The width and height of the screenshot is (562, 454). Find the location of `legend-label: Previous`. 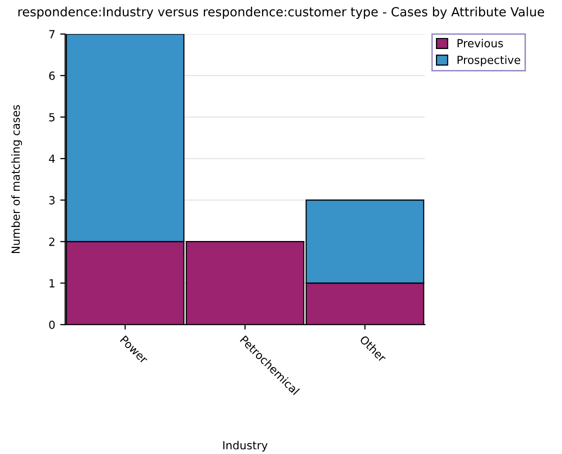

legend-label: Previous is located at coordinates (480, 43).